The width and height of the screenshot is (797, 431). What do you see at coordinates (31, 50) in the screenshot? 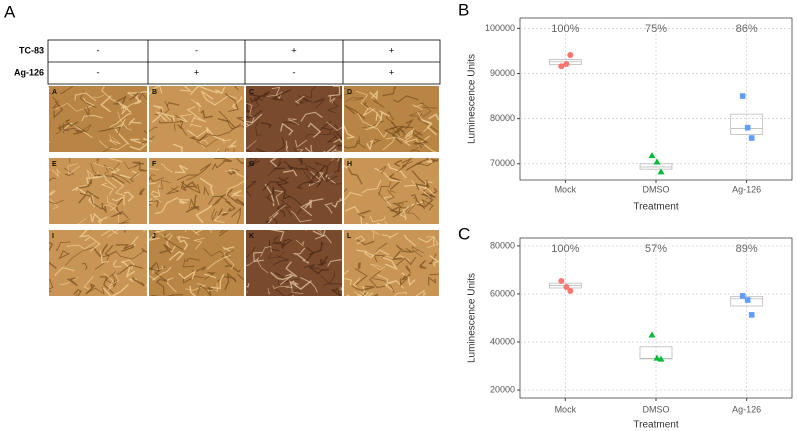
I see `row-label: TC-83` at bounding box center [31, 50].